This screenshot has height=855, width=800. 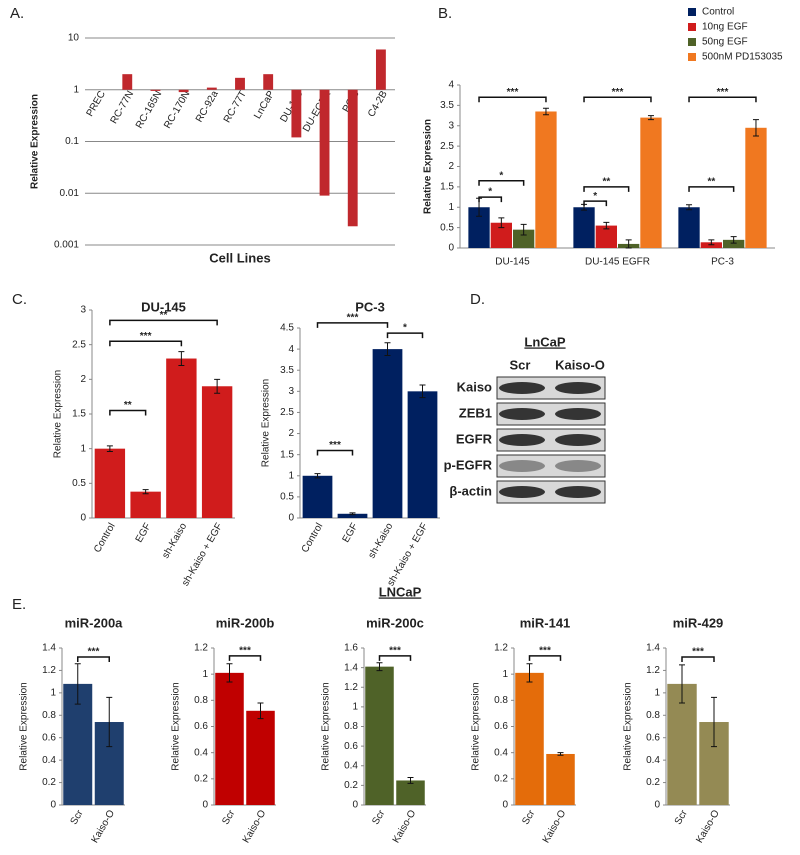 What do you see at coordinates (17, 13) in the screenshot?
I see `panel-label: A.` at bounding box center [17, 13].